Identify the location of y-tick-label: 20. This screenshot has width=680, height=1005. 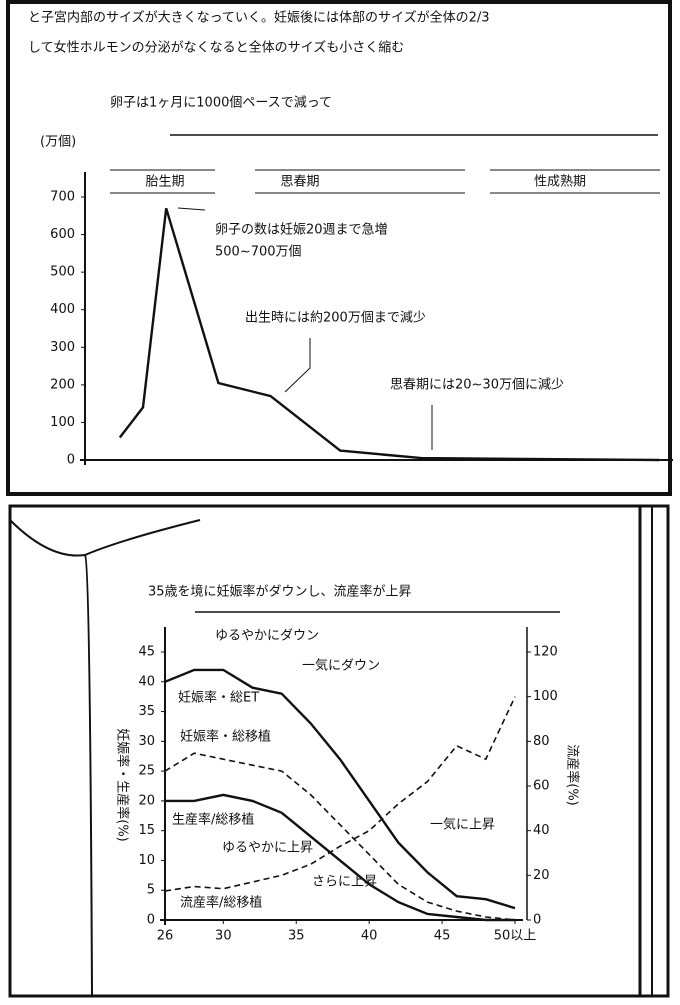
(146, 800).